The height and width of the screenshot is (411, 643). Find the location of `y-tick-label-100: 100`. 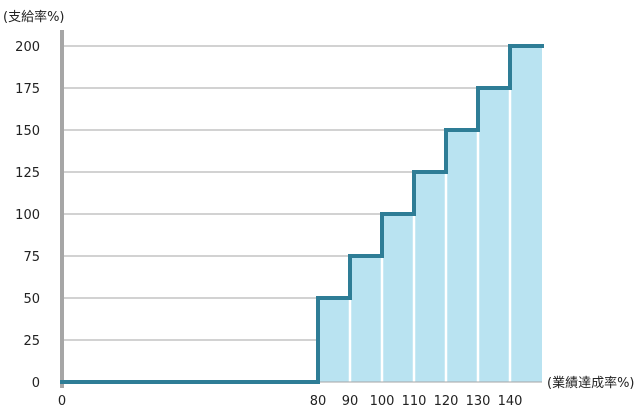

y-tick-label-100: 100 is located at coordinates (27, 215).